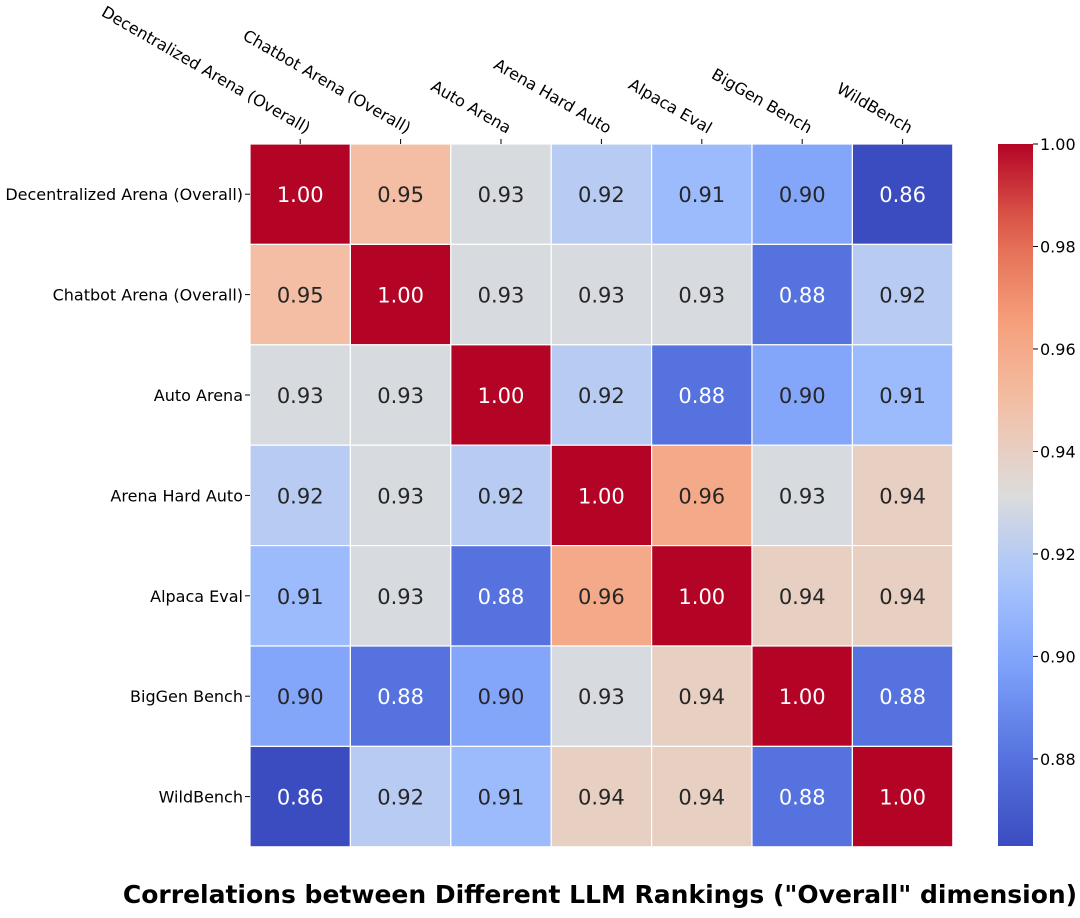 The image size is (1080, 918). Describe the element at coordinates (471, 106) in the screenshot. I see `column-label: Auto Arena` at that location.